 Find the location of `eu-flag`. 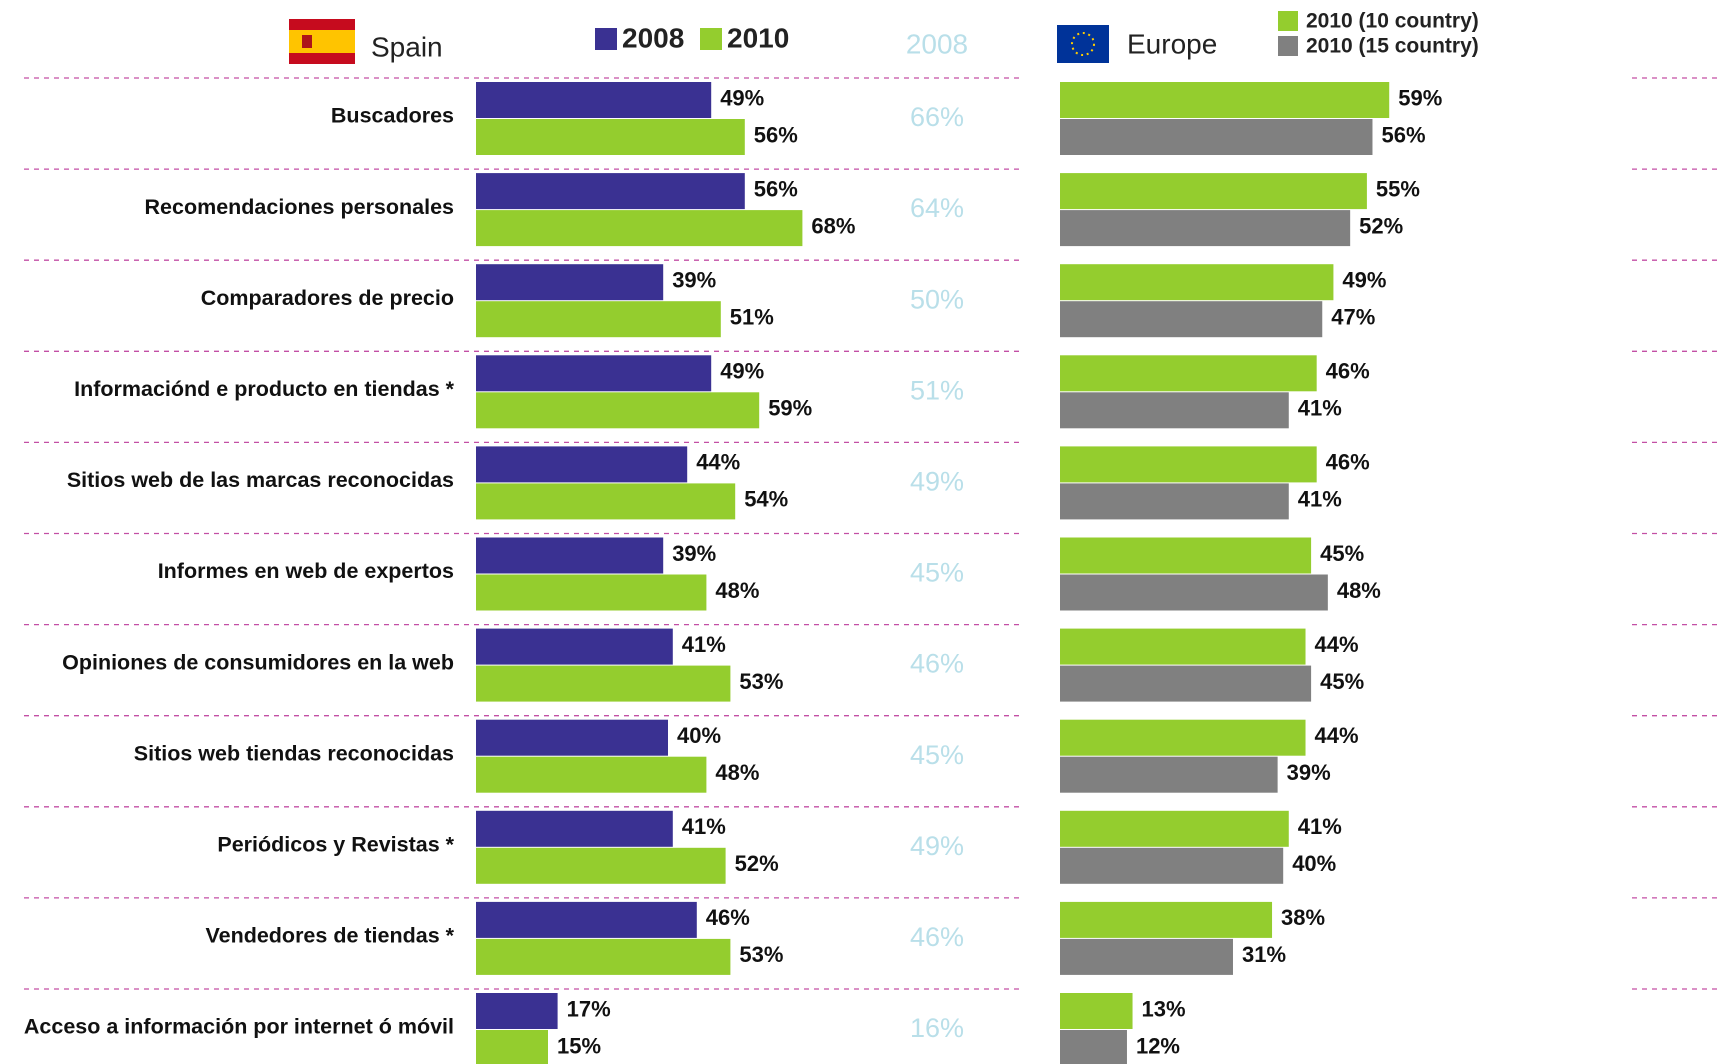

eu-flag is located at coordinates (1083, 44).